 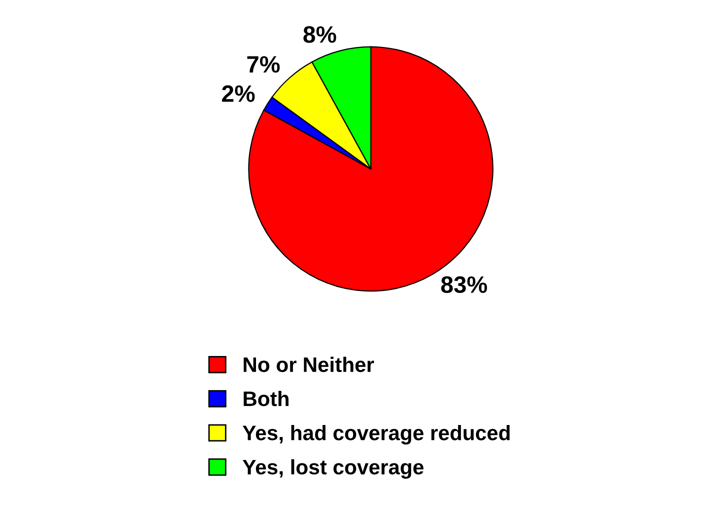 What do you see at coordinates (376, 435) in the screenshot?
I see `legend-label: Yes, had coverage reduced` at bounding box center [376, 435].